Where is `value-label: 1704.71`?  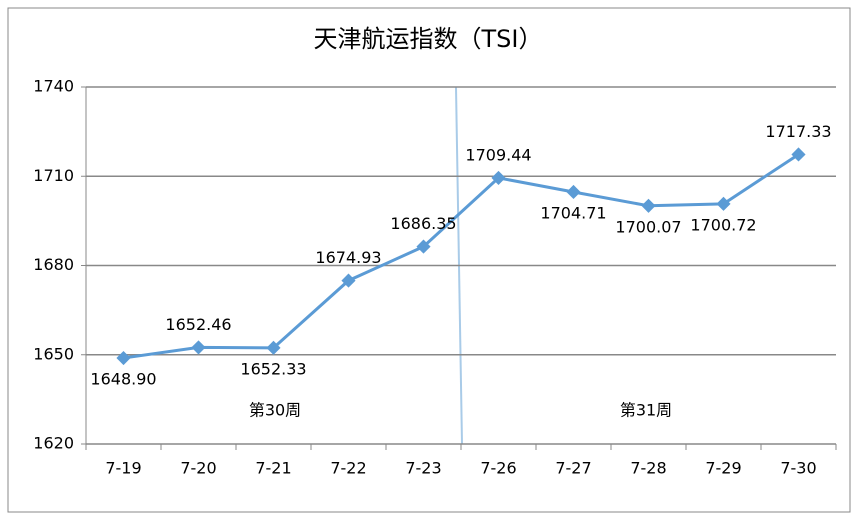
value-label: 1704.71 is located at coordinates (573, 212).